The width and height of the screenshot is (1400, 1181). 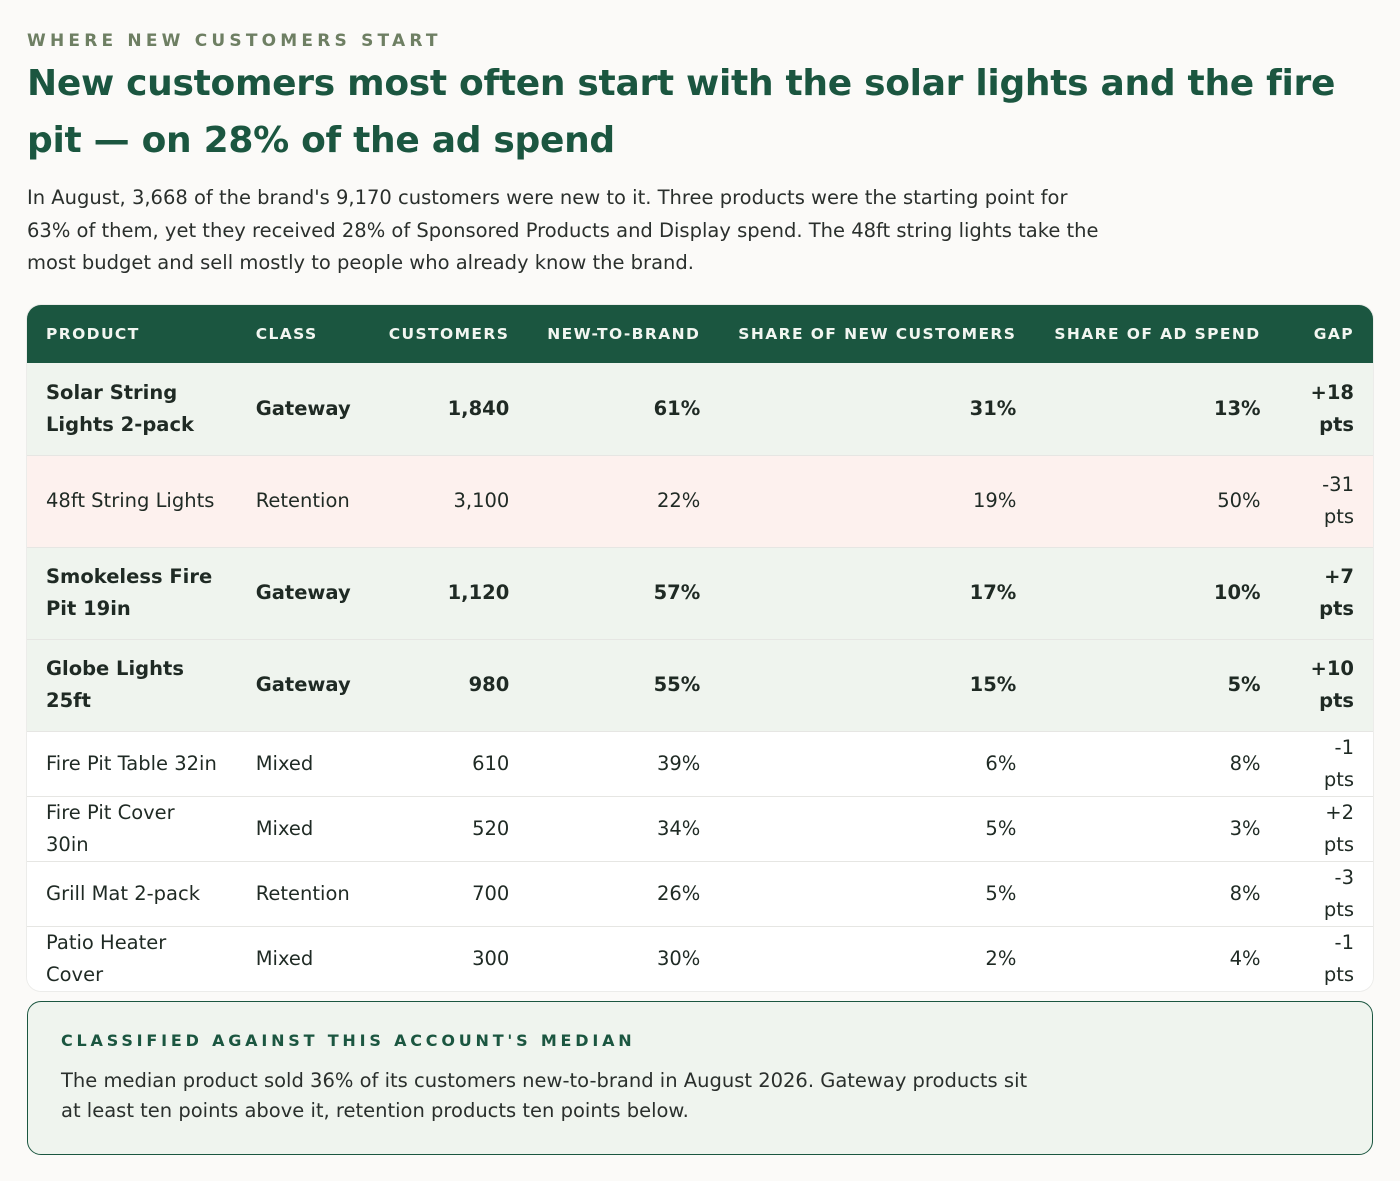 I want to click on cell-product: Globe Lights 25ft, so click(x=132, y=685).